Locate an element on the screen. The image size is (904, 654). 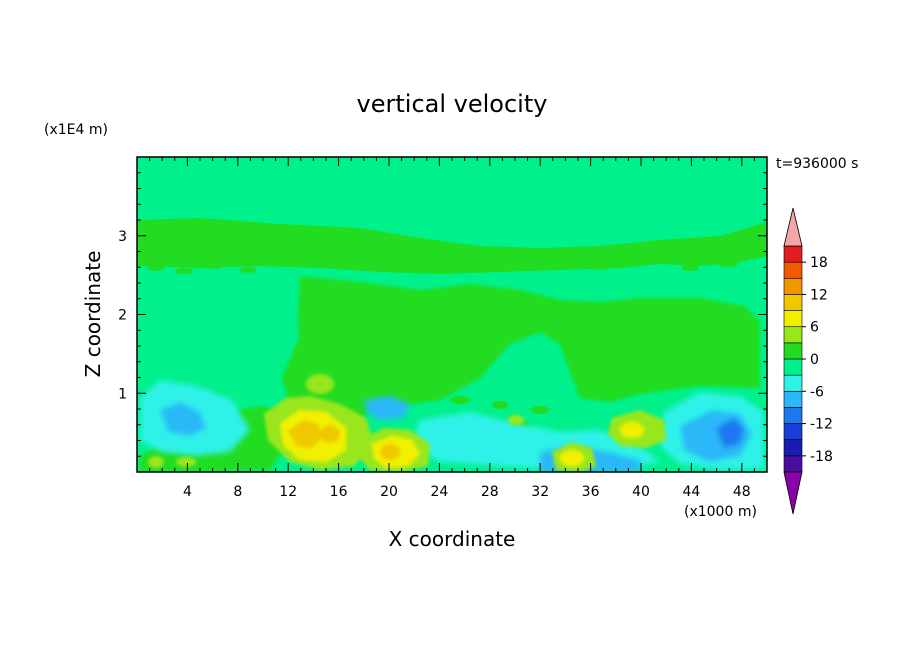
x-tick-label: 20 is located at coordinates (389, 492).